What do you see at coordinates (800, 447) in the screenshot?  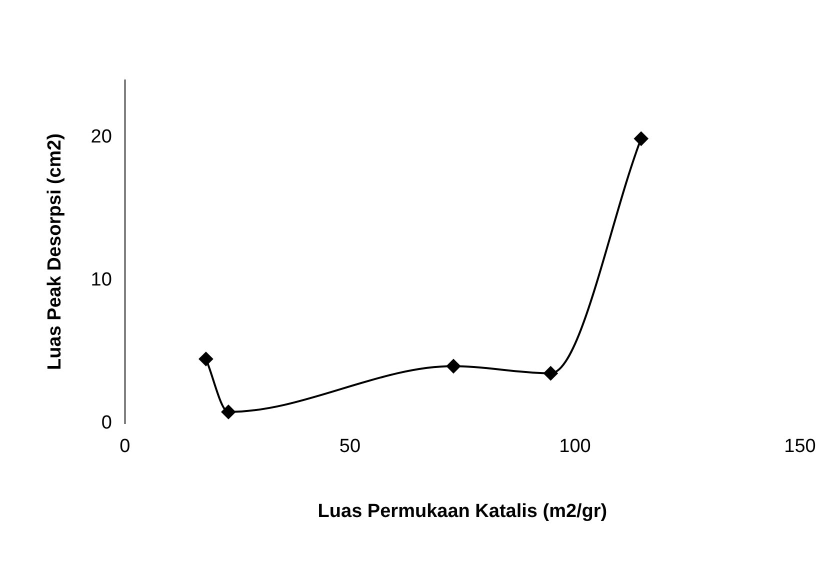 I see `x-tick-label: 150` at bounding box center [800, 447].